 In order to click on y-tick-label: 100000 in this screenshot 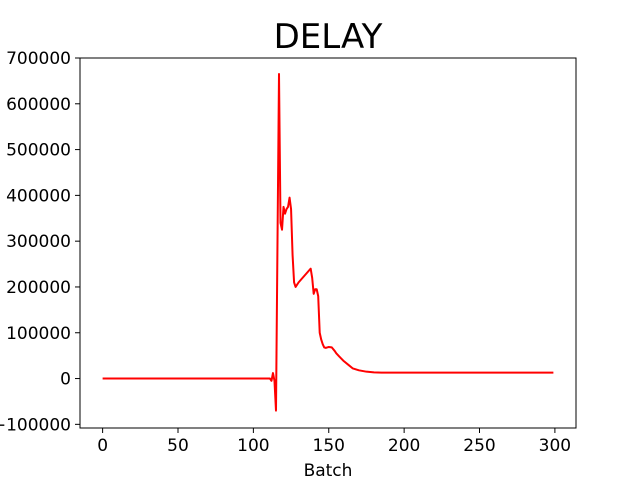, I will do `click(38, 334)`.